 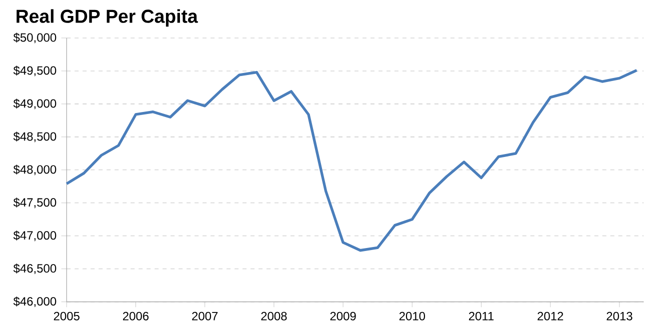 What do you see at coordinates (481, 316) in the screenshot?
I see `x-tick-label: 2011` at bounding box center [481, 316].